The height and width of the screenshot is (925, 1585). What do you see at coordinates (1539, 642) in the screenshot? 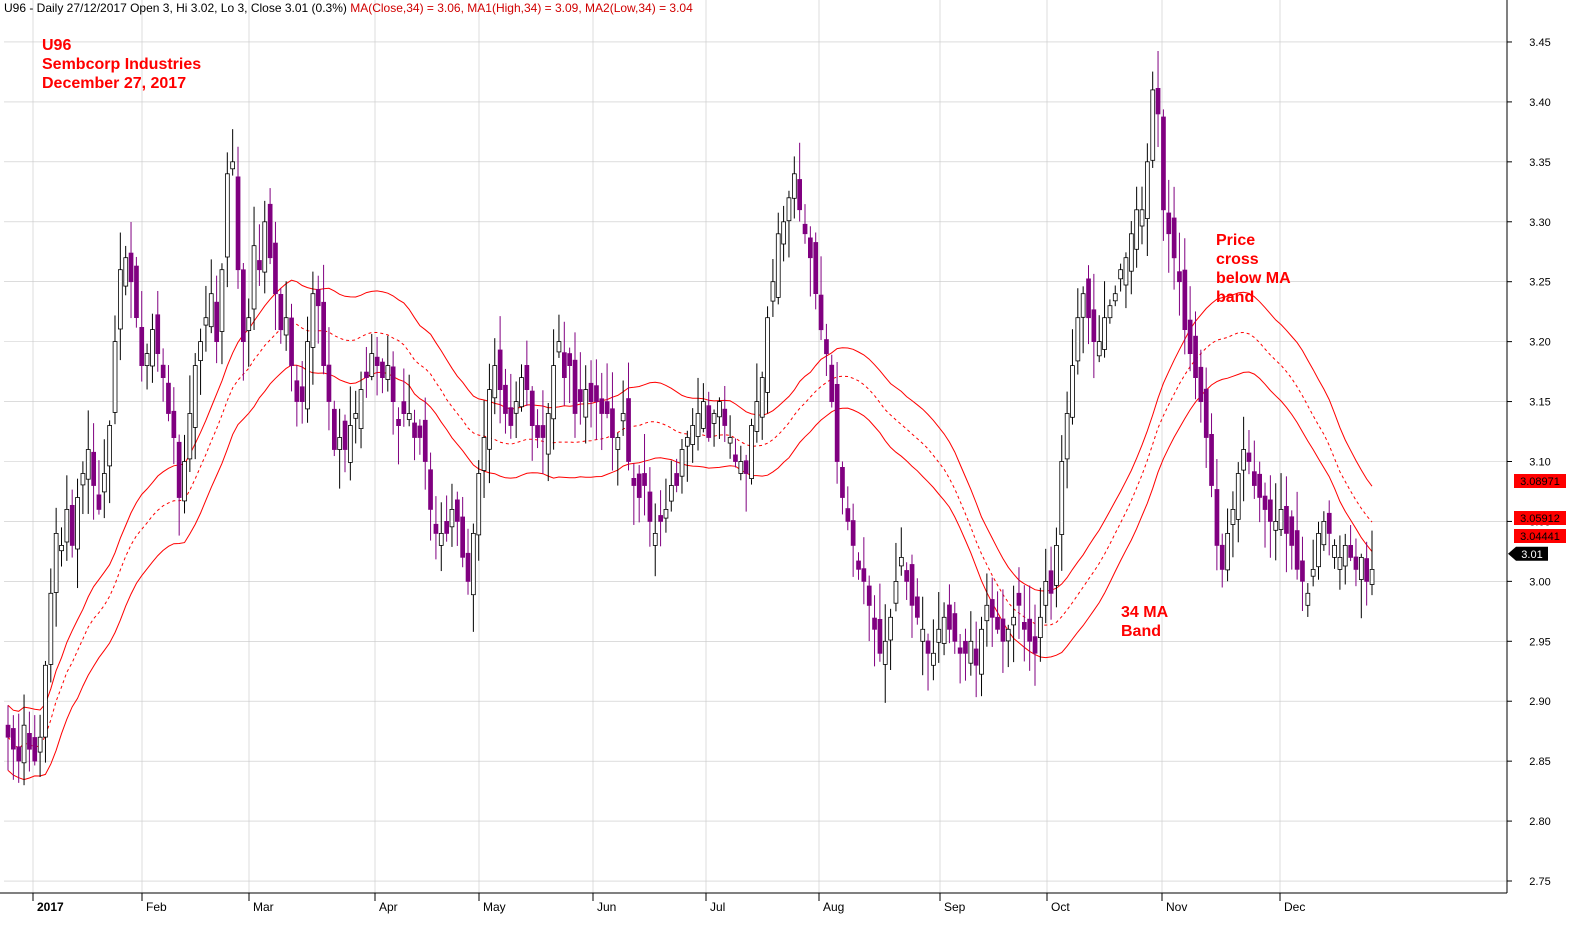
I see `y-tick-label: 2.95` at bounding box center [1539, 642].